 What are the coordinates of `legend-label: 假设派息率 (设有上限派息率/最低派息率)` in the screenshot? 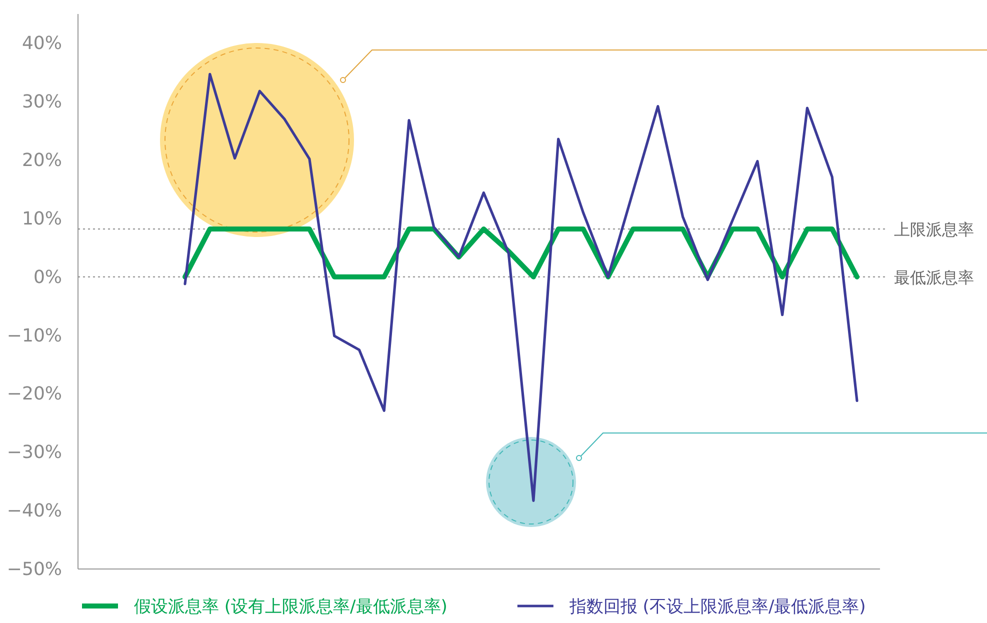 It's located at (291, 607).